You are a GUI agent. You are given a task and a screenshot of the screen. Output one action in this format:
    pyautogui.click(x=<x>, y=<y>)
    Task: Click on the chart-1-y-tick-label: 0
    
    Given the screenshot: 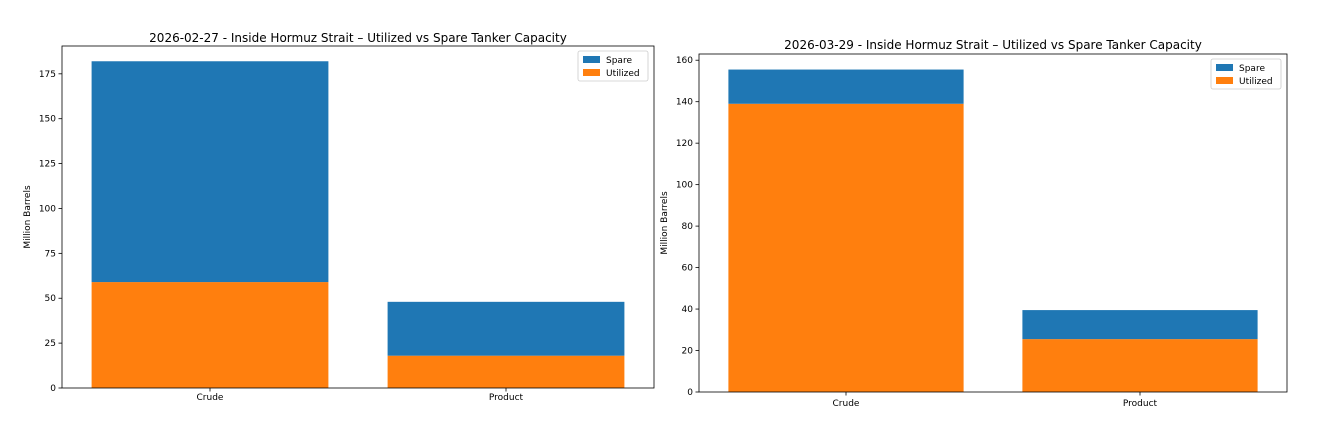 What is the action you would take?
    pyautogui.click(x=53, y=389)
    